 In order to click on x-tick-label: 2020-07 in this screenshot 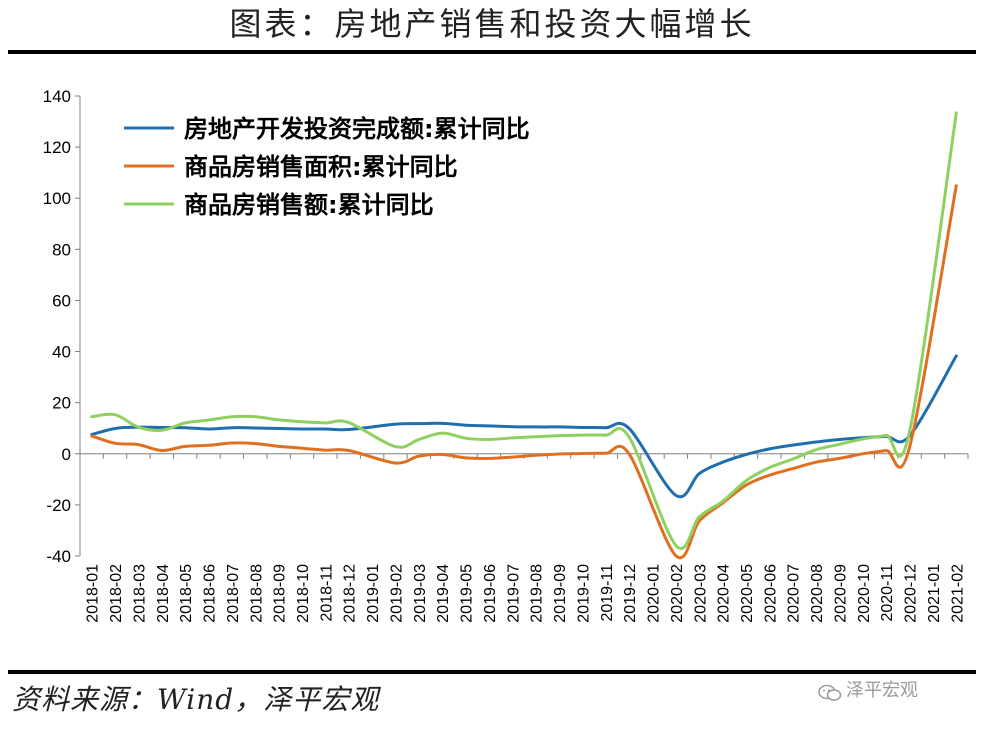, I will do `click(794, 593)`.